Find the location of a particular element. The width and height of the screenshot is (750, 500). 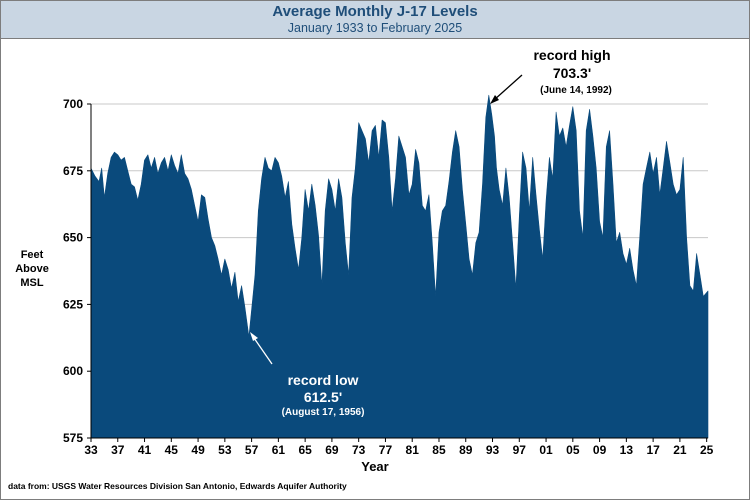

y-tick-label-675: 675 is located at coordinates (73, 171).